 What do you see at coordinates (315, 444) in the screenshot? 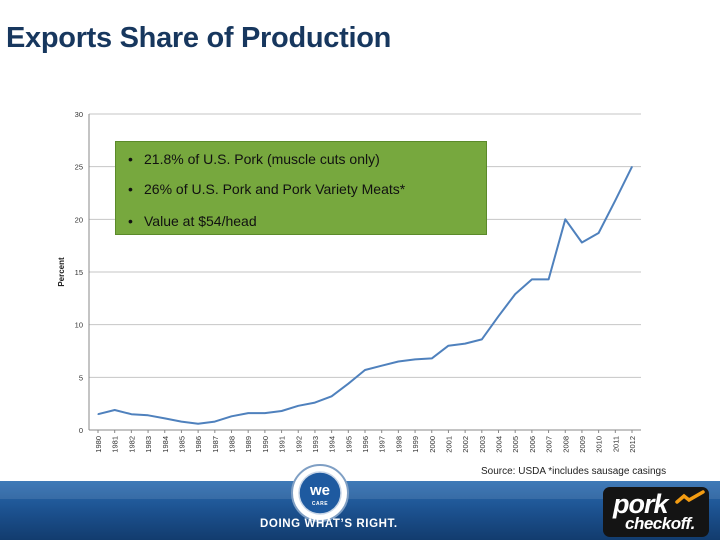
I see `x-tick-label: 1993` at bounding box center [315, 444].